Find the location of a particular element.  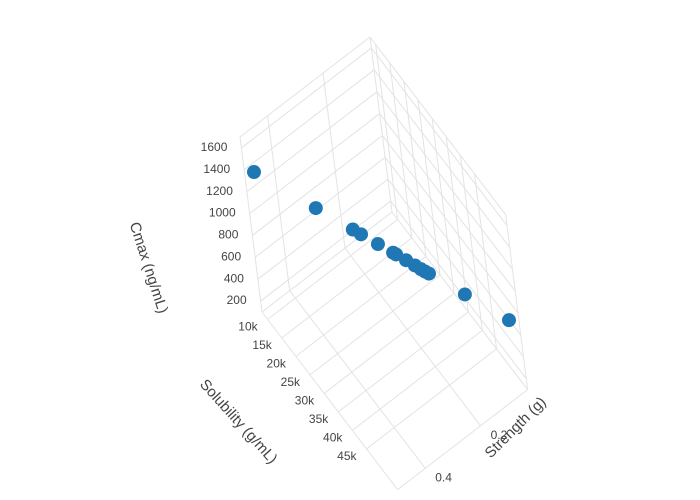

x-tick-label: 0.4 is located at coordinates (443, 477).